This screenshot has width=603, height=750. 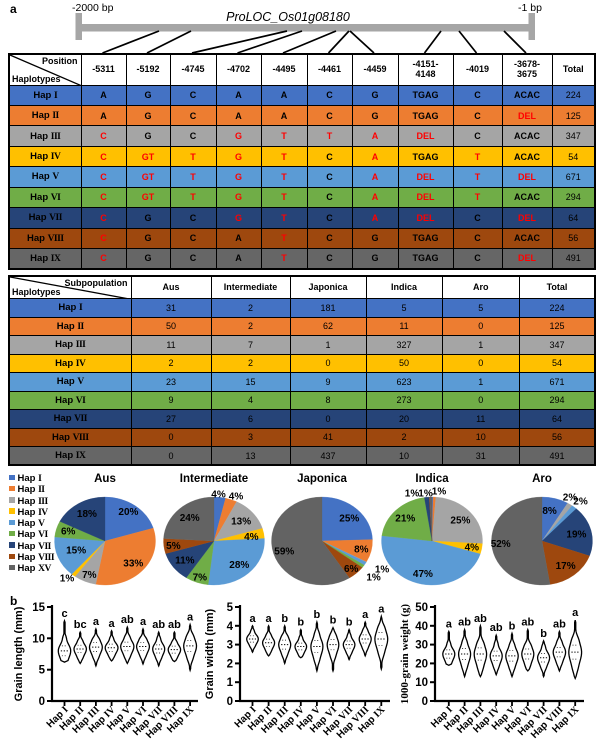 I want to click on svg-text: c, so click(x=64, y=614).